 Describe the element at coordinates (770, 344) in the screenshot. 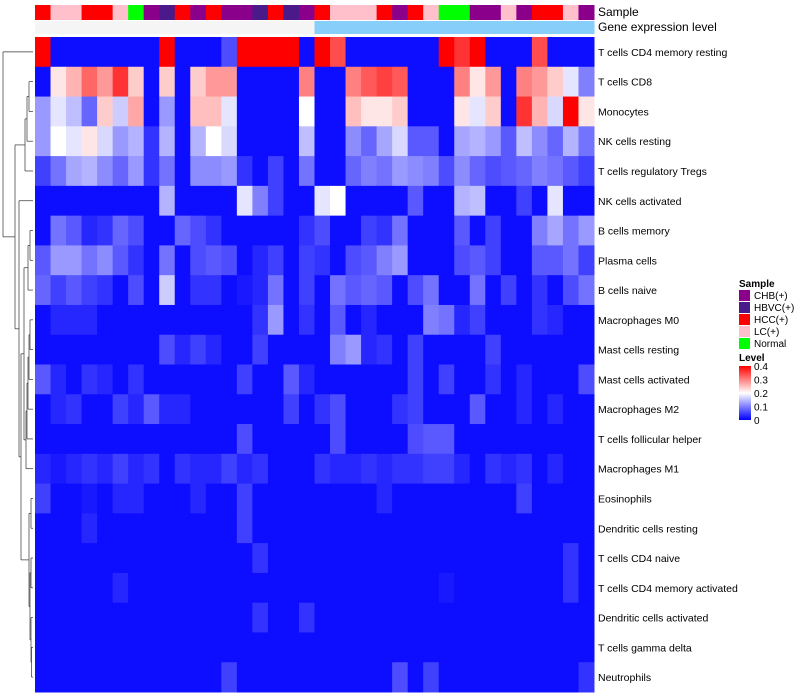

I see `legend-label: Normal` at that location.